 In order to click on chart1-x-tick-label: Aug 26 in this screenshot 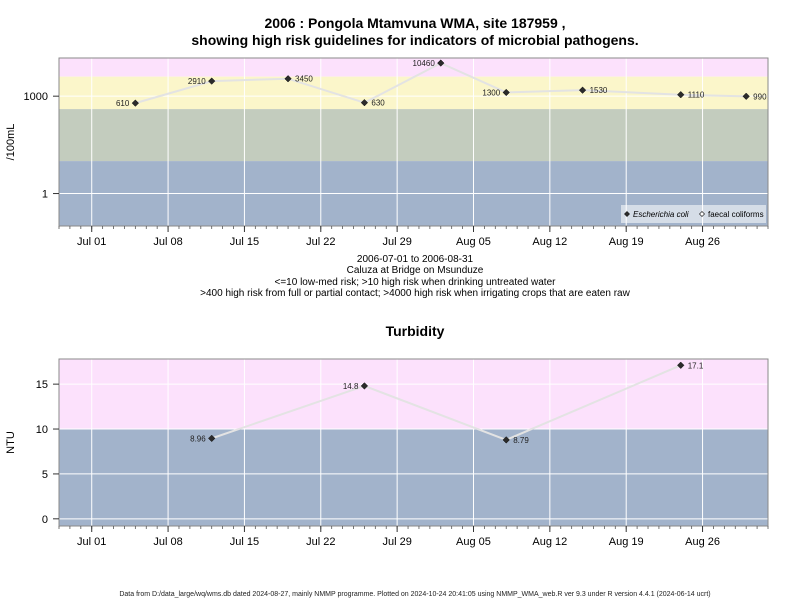, I will do `click(702, 242)`.